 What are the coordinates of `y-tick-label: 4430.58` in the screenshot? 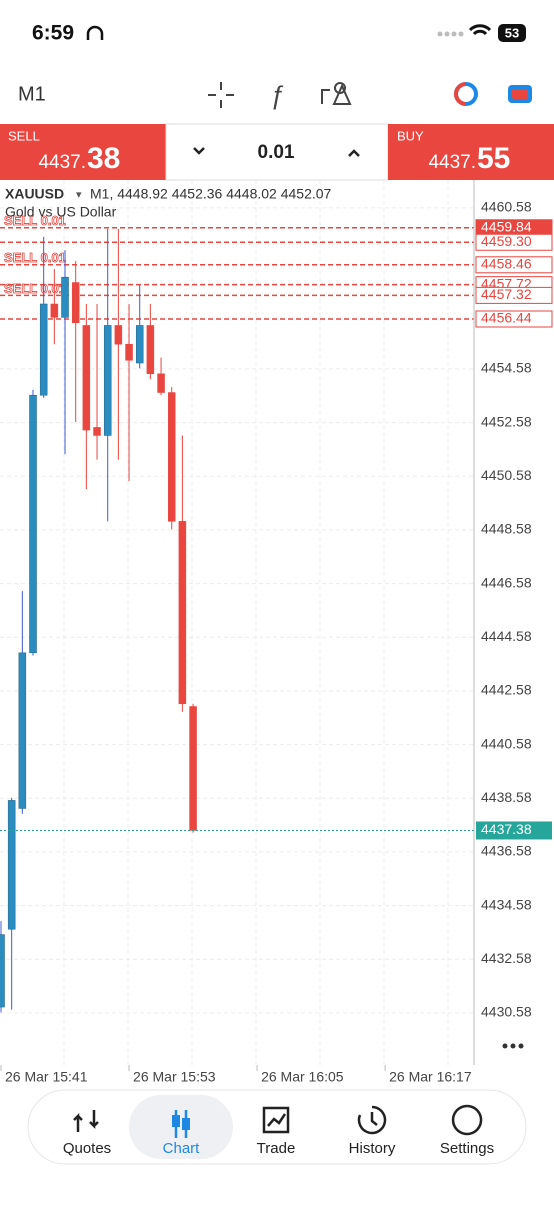 It's located at (506, 1012).